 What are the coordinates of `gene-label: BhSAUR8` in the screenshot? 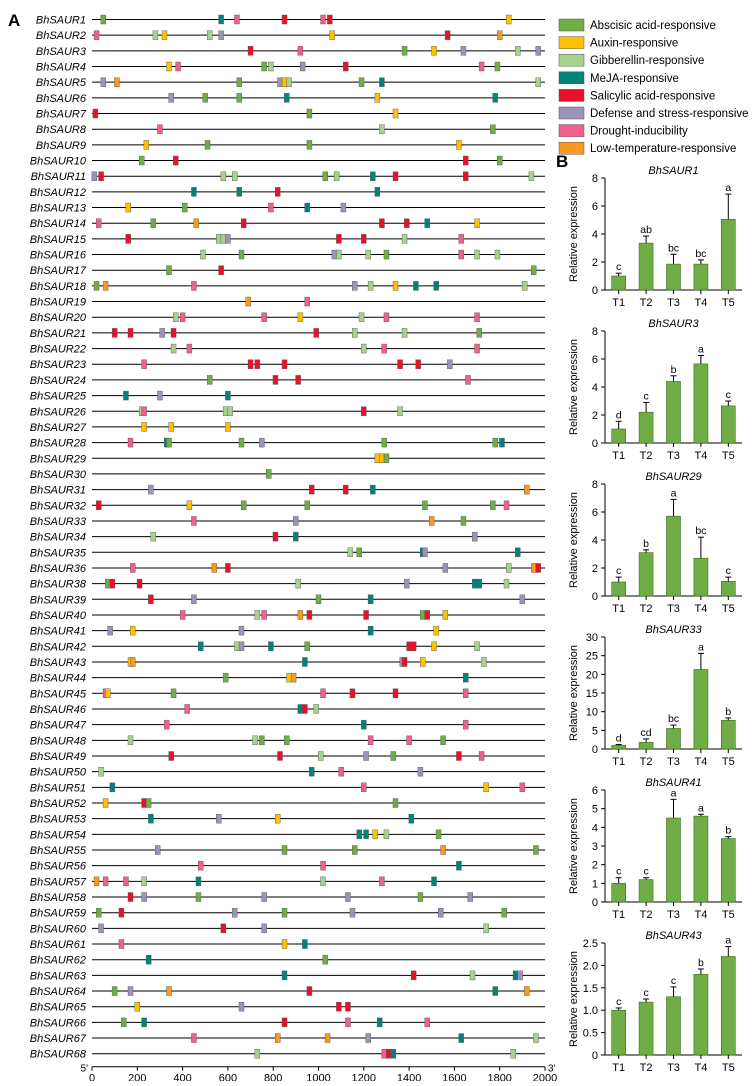 It's located at (61, 130).